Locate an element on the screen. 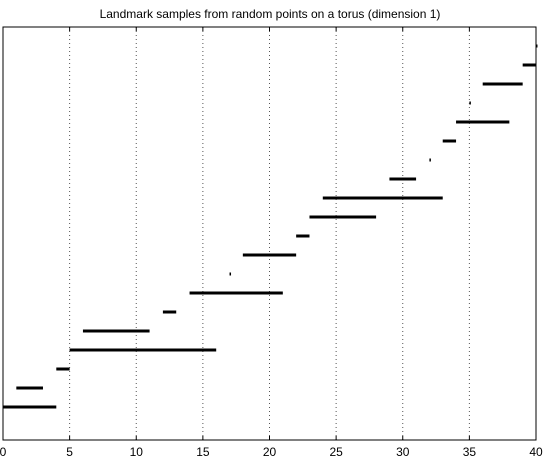 The height and width of the screenshot is (461, 545). x-tick-label: 40 is located at coordinates (536, 452).